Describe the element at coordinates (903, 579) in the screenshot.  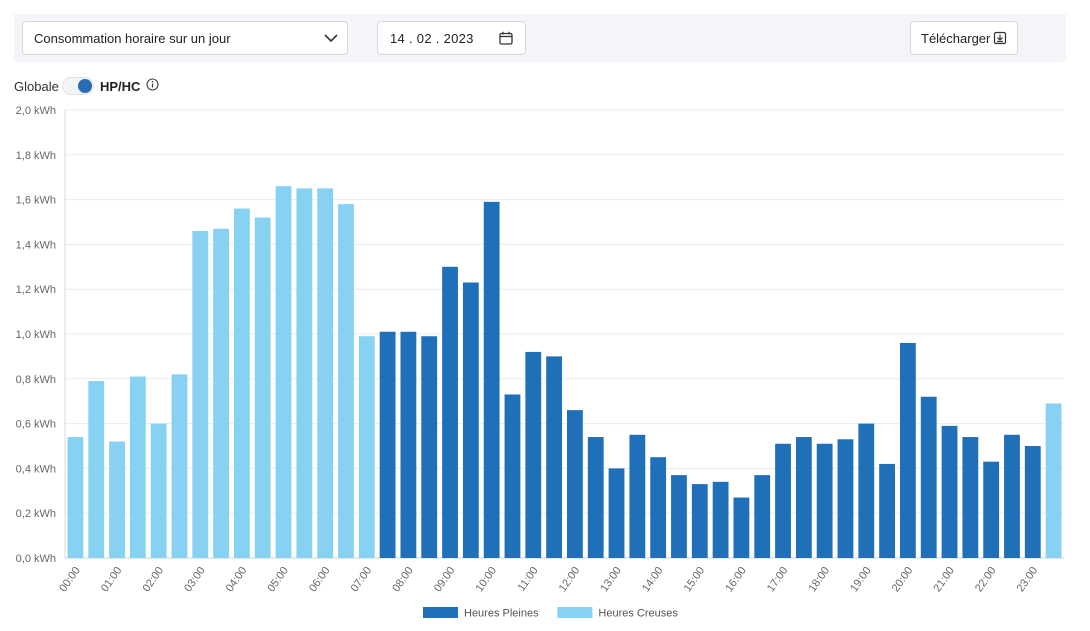
I see `x-tick-label: 20:00` at that location.